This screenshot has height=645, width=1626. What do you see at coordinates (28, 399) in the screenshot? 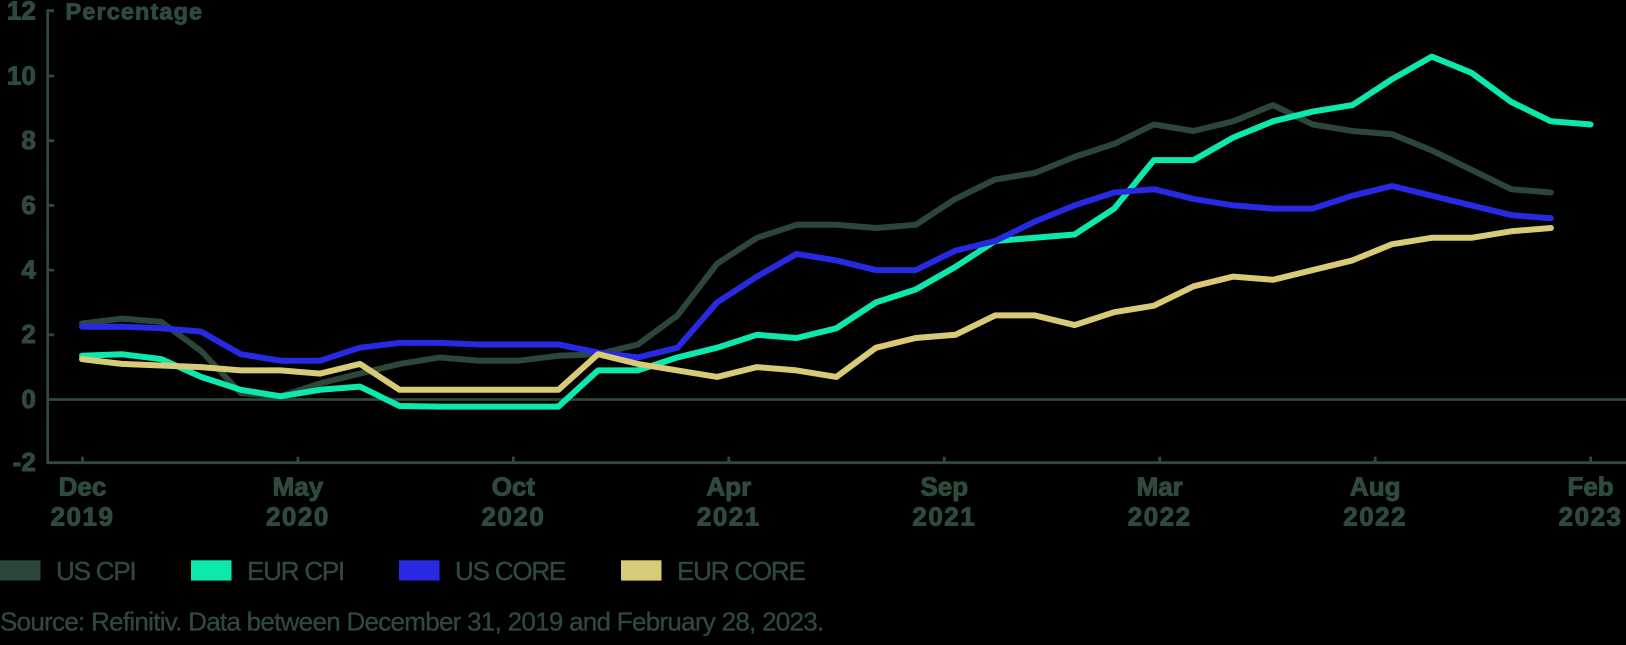
I see `svg-text: 0` at bounding box center [28, 399].